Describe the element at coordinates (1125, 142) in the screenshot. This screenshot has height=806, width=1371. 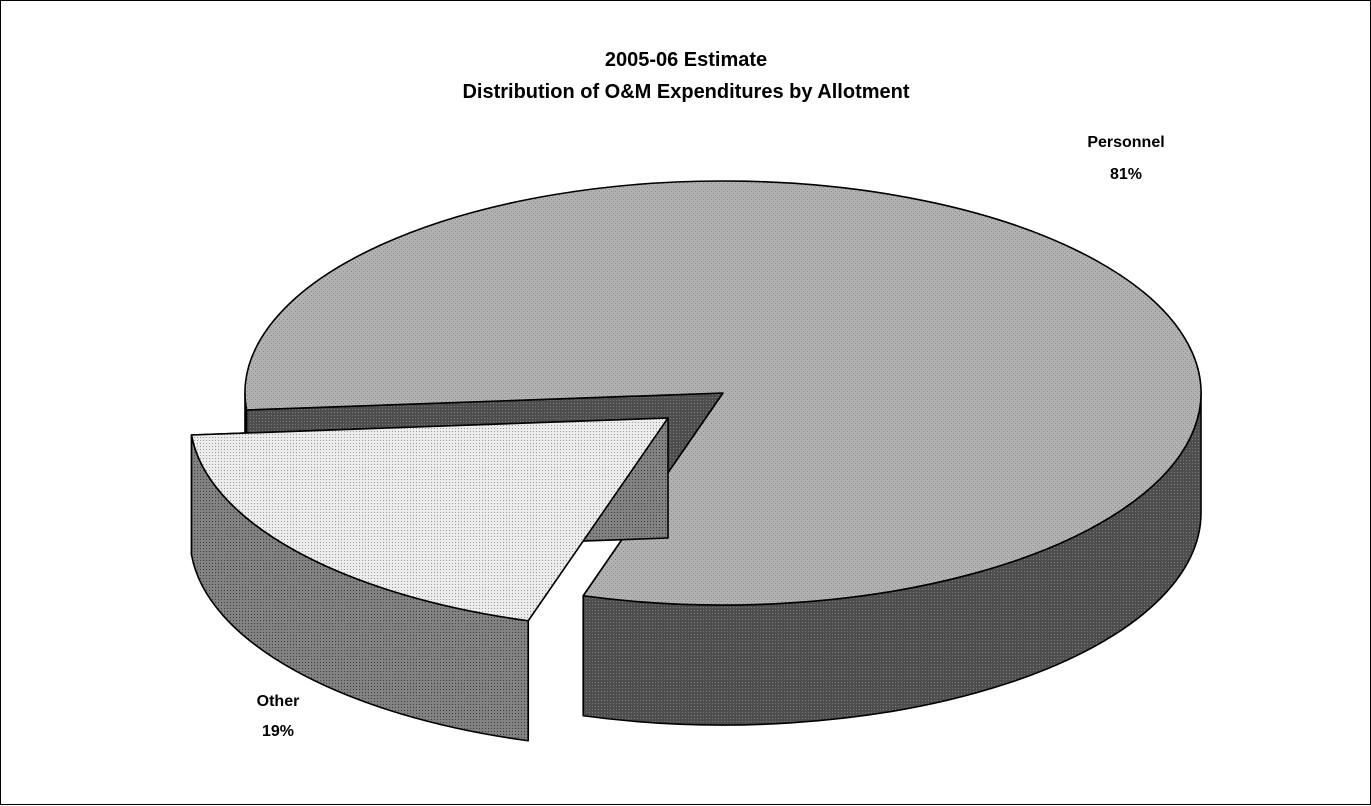
I see `slice-label-personnel-name: Personnel` at that location.